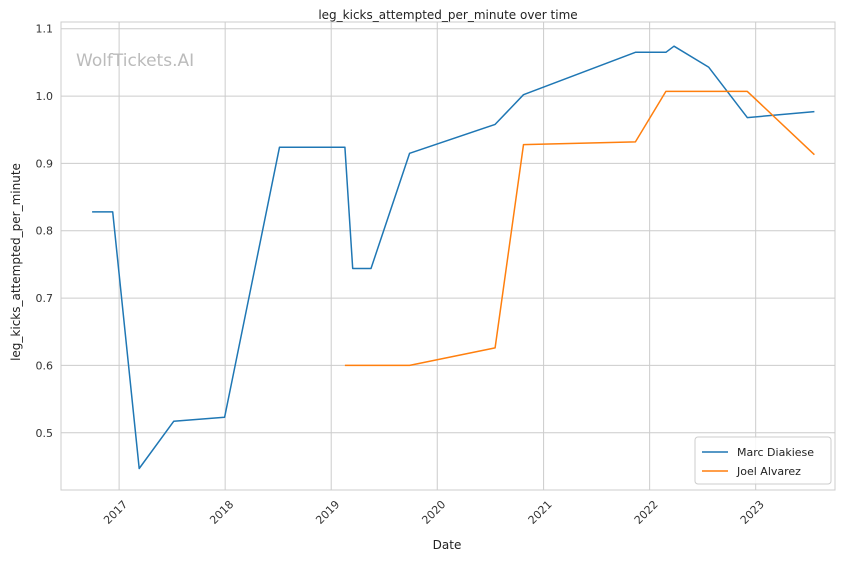 This screenshot has height=561, width=844. I want to click on y-tick-label: 1.0, so click(45, 96).